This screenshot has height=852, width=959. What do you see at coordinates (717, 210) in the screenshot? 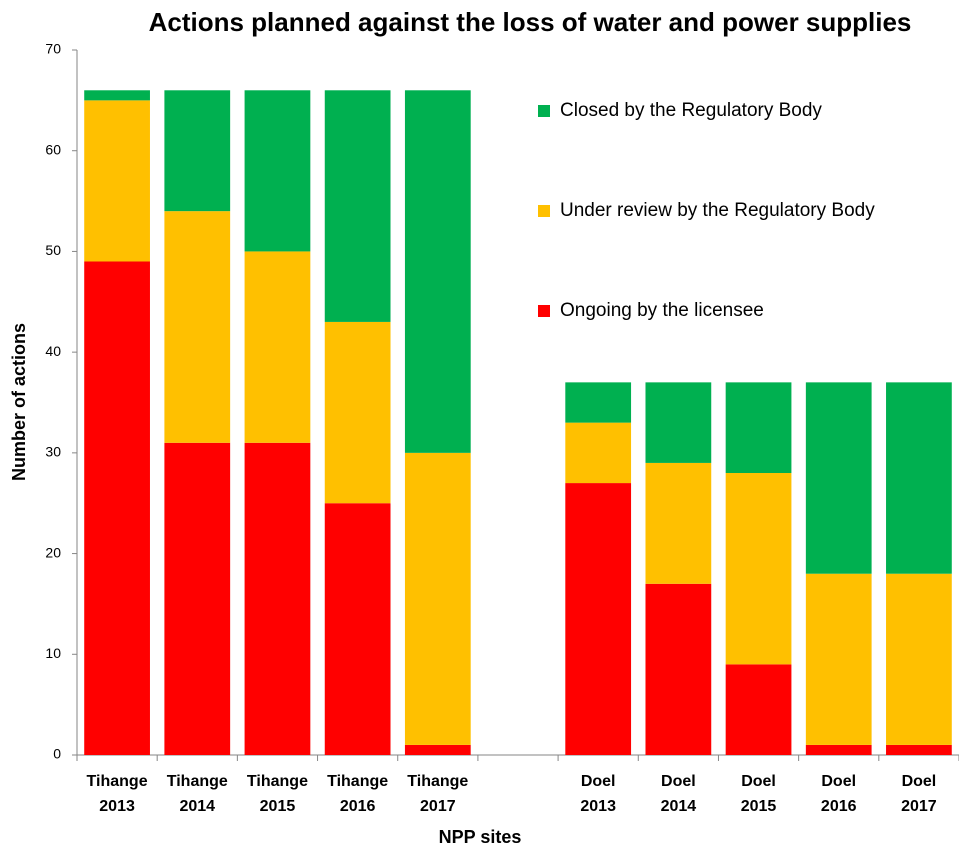
I see `legend-label: Under review by the Regulatory Body` at bounding box center [717, 210].